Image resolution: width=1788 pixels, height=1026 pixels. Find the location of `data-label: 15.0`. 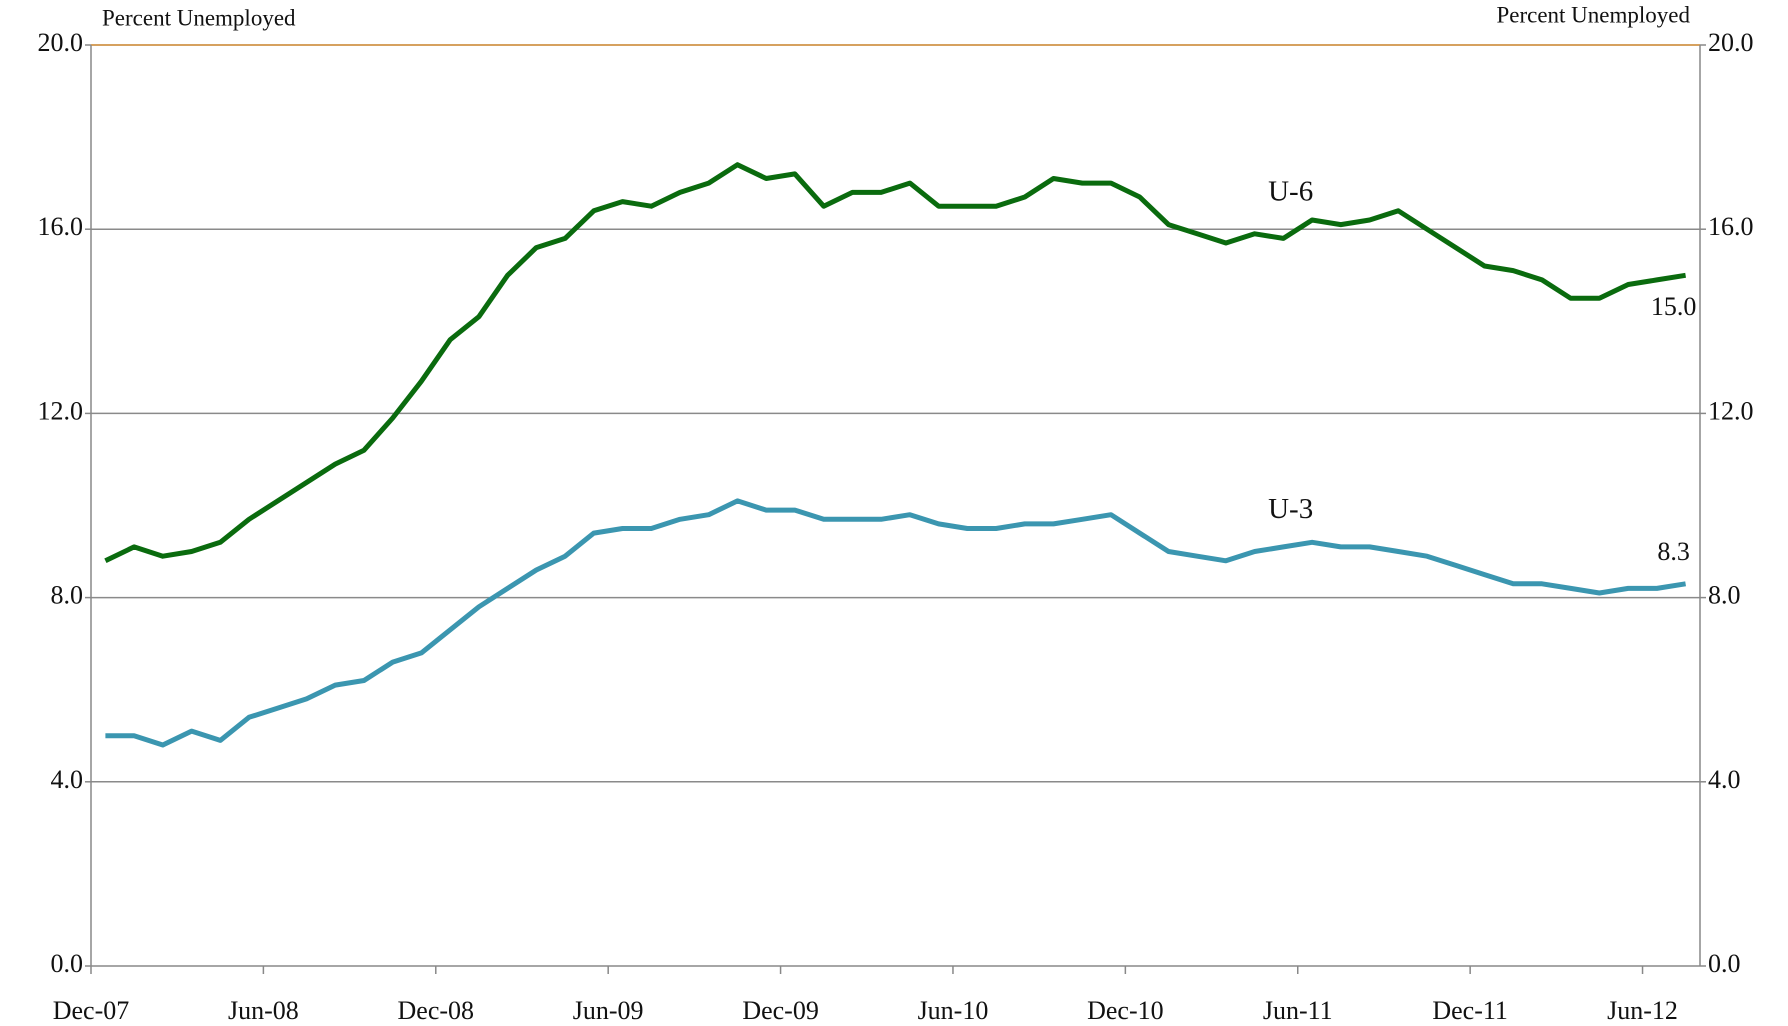

data-label: 15.0 is located at coordinates (1674, 306).